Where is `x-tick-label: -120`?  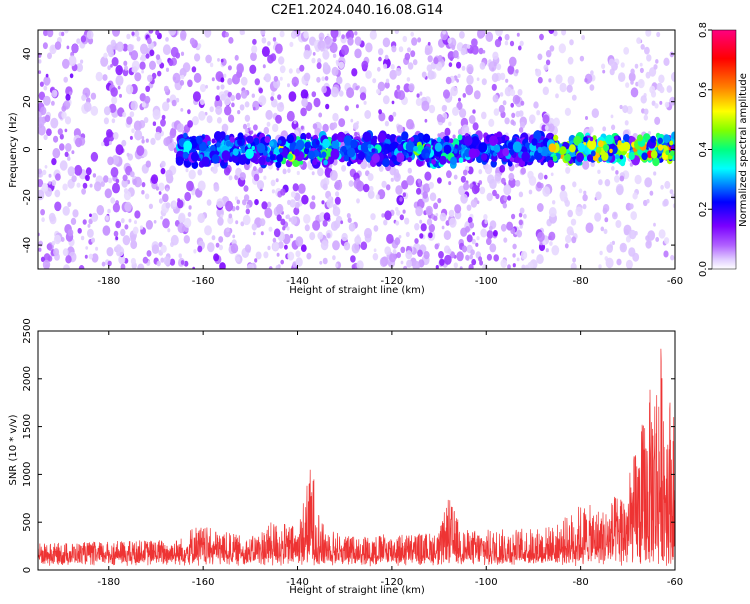 x-tick-label: -120 is located at coordinates (392, 582).